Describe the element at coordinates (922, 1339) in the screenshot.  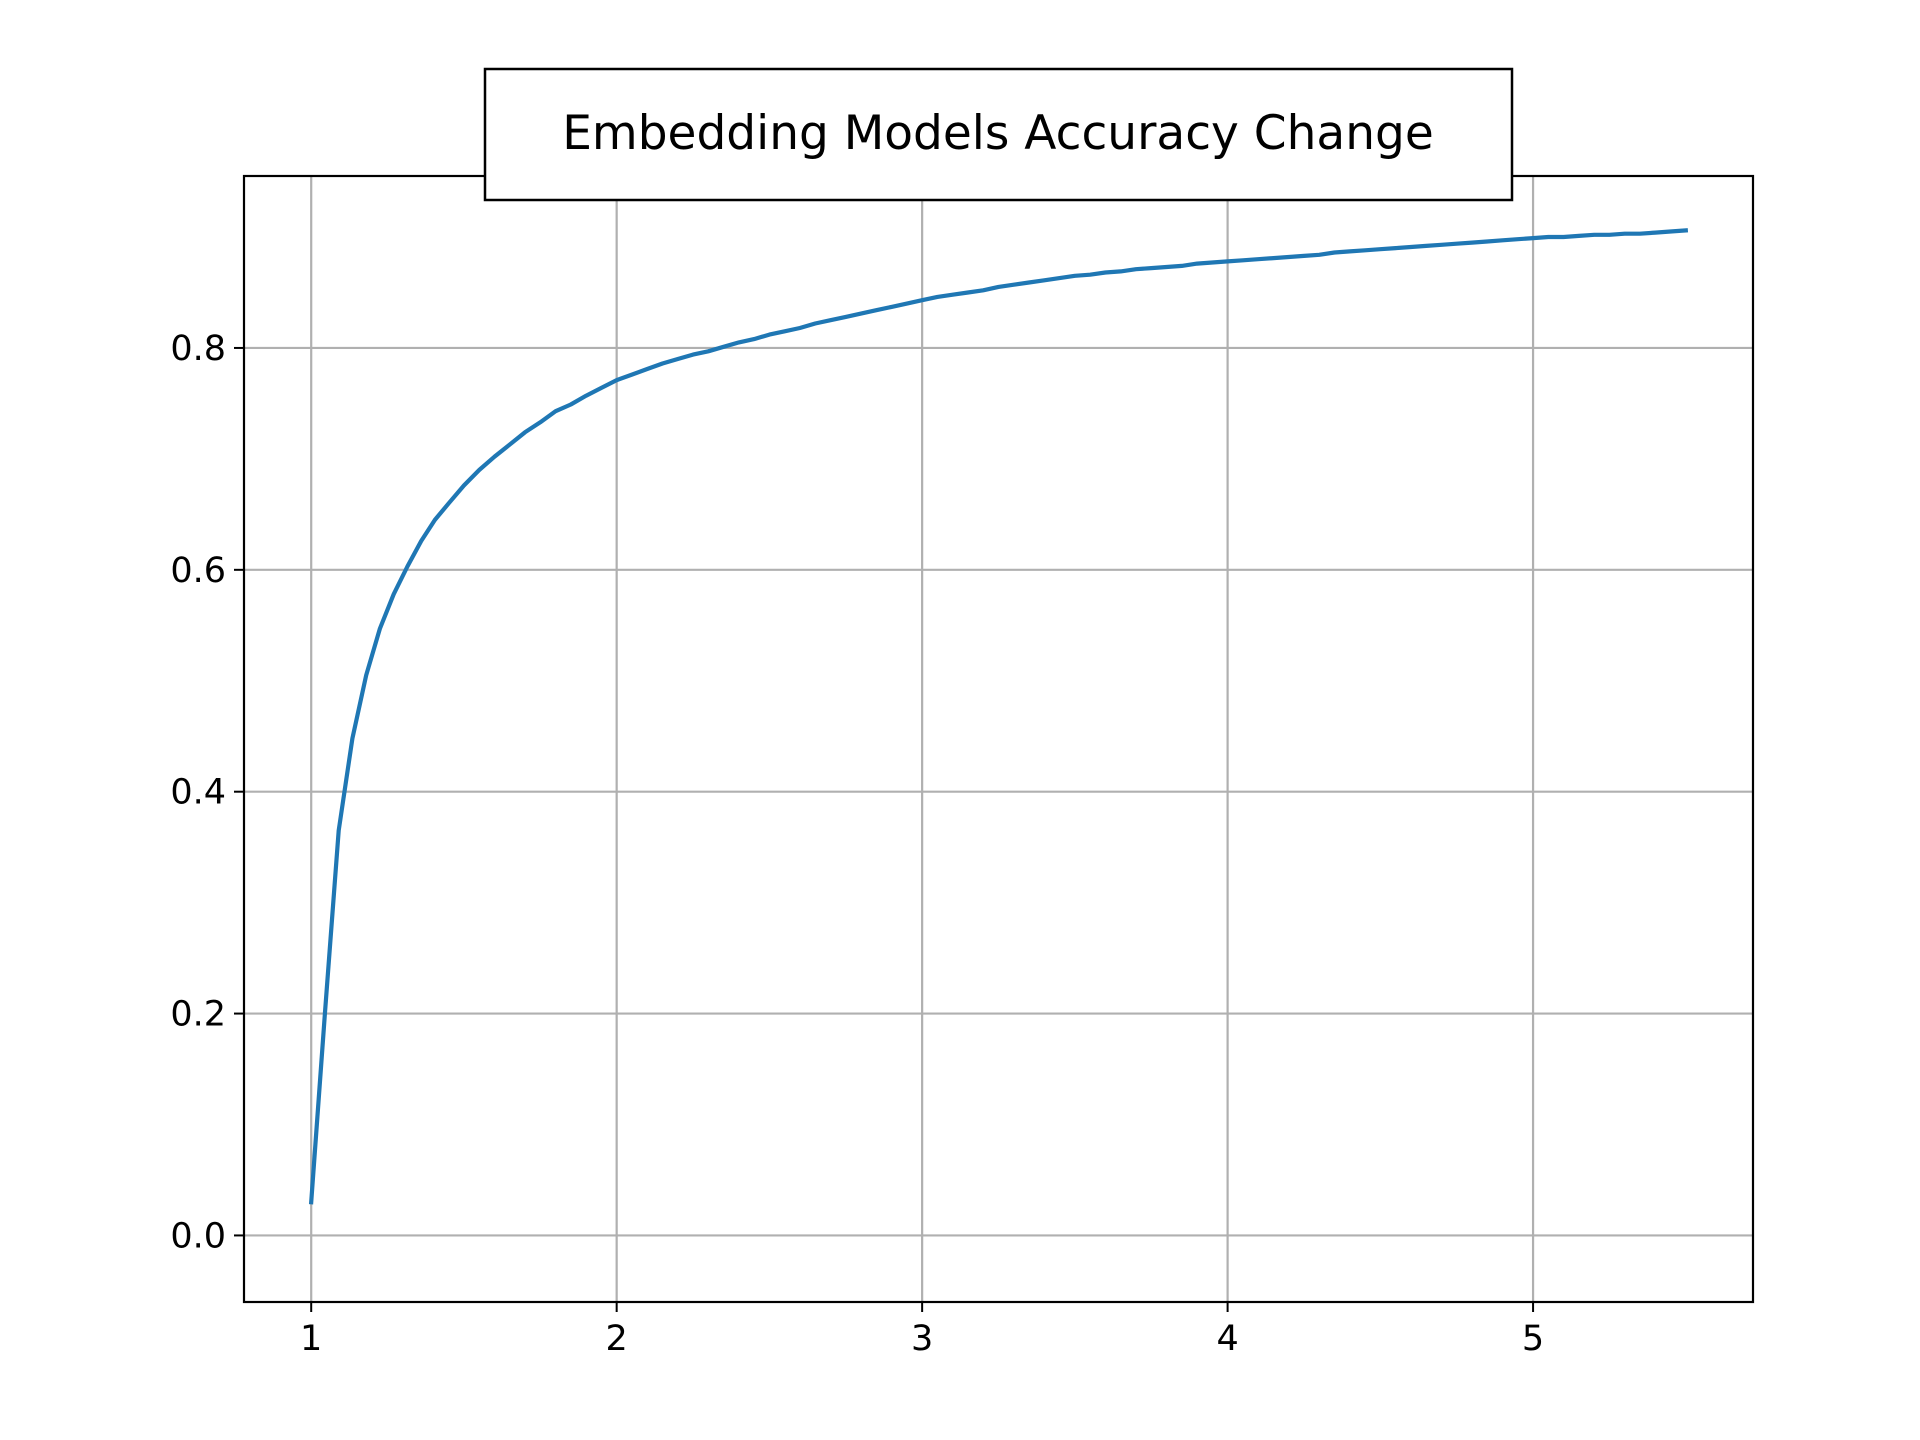
I see `x-tick-label: 3` at that location.